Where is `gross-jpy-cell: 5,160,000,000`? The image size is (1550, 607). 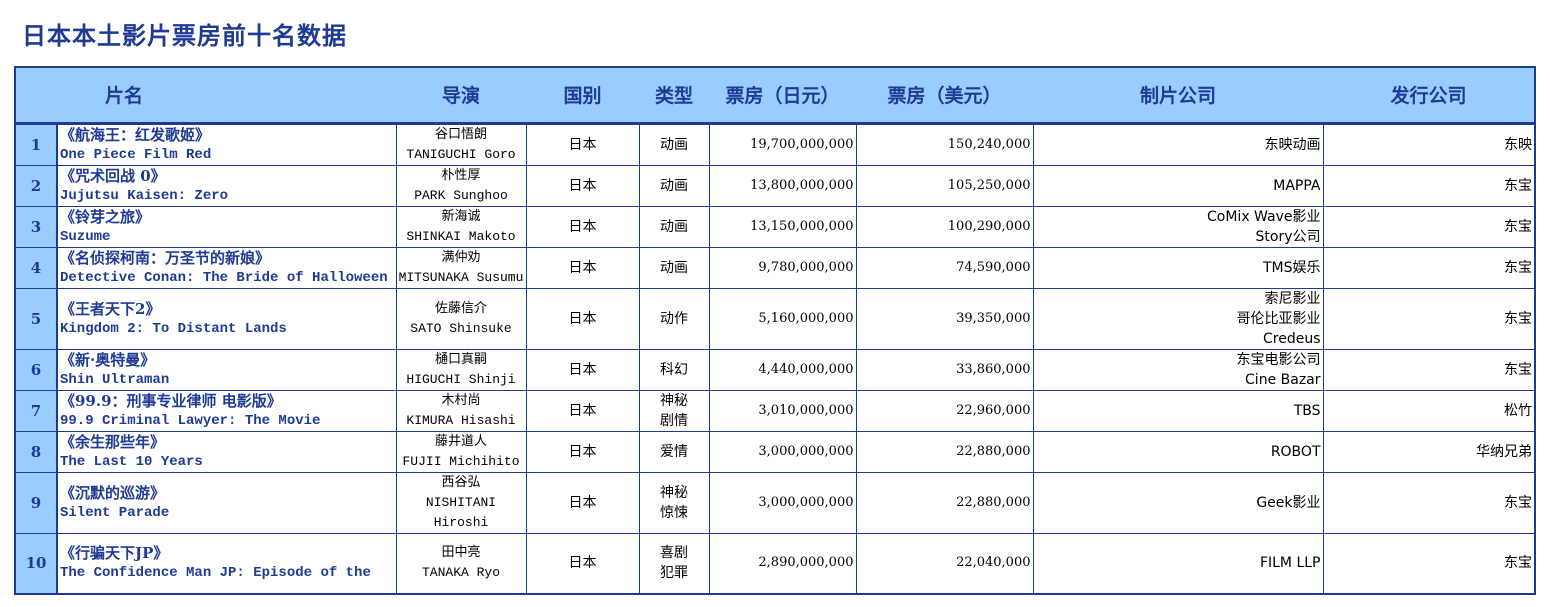
gross-jpy-cell: 5,160,000,000 is located at coordinates (782, 318).